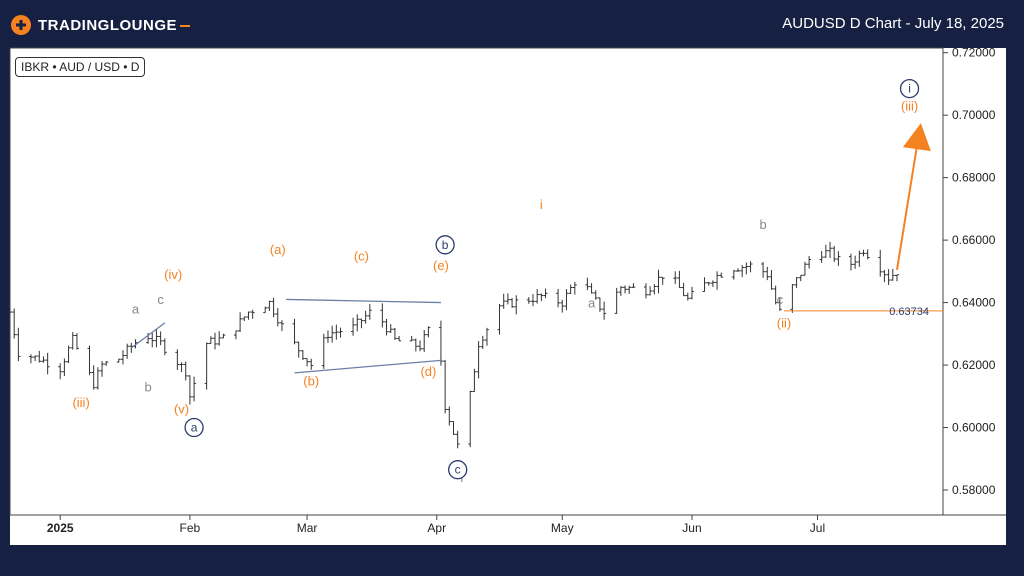  Describe the element at coordinates (190, 528) in the screenshot. I see `x-tick-label: Feb` at that location.